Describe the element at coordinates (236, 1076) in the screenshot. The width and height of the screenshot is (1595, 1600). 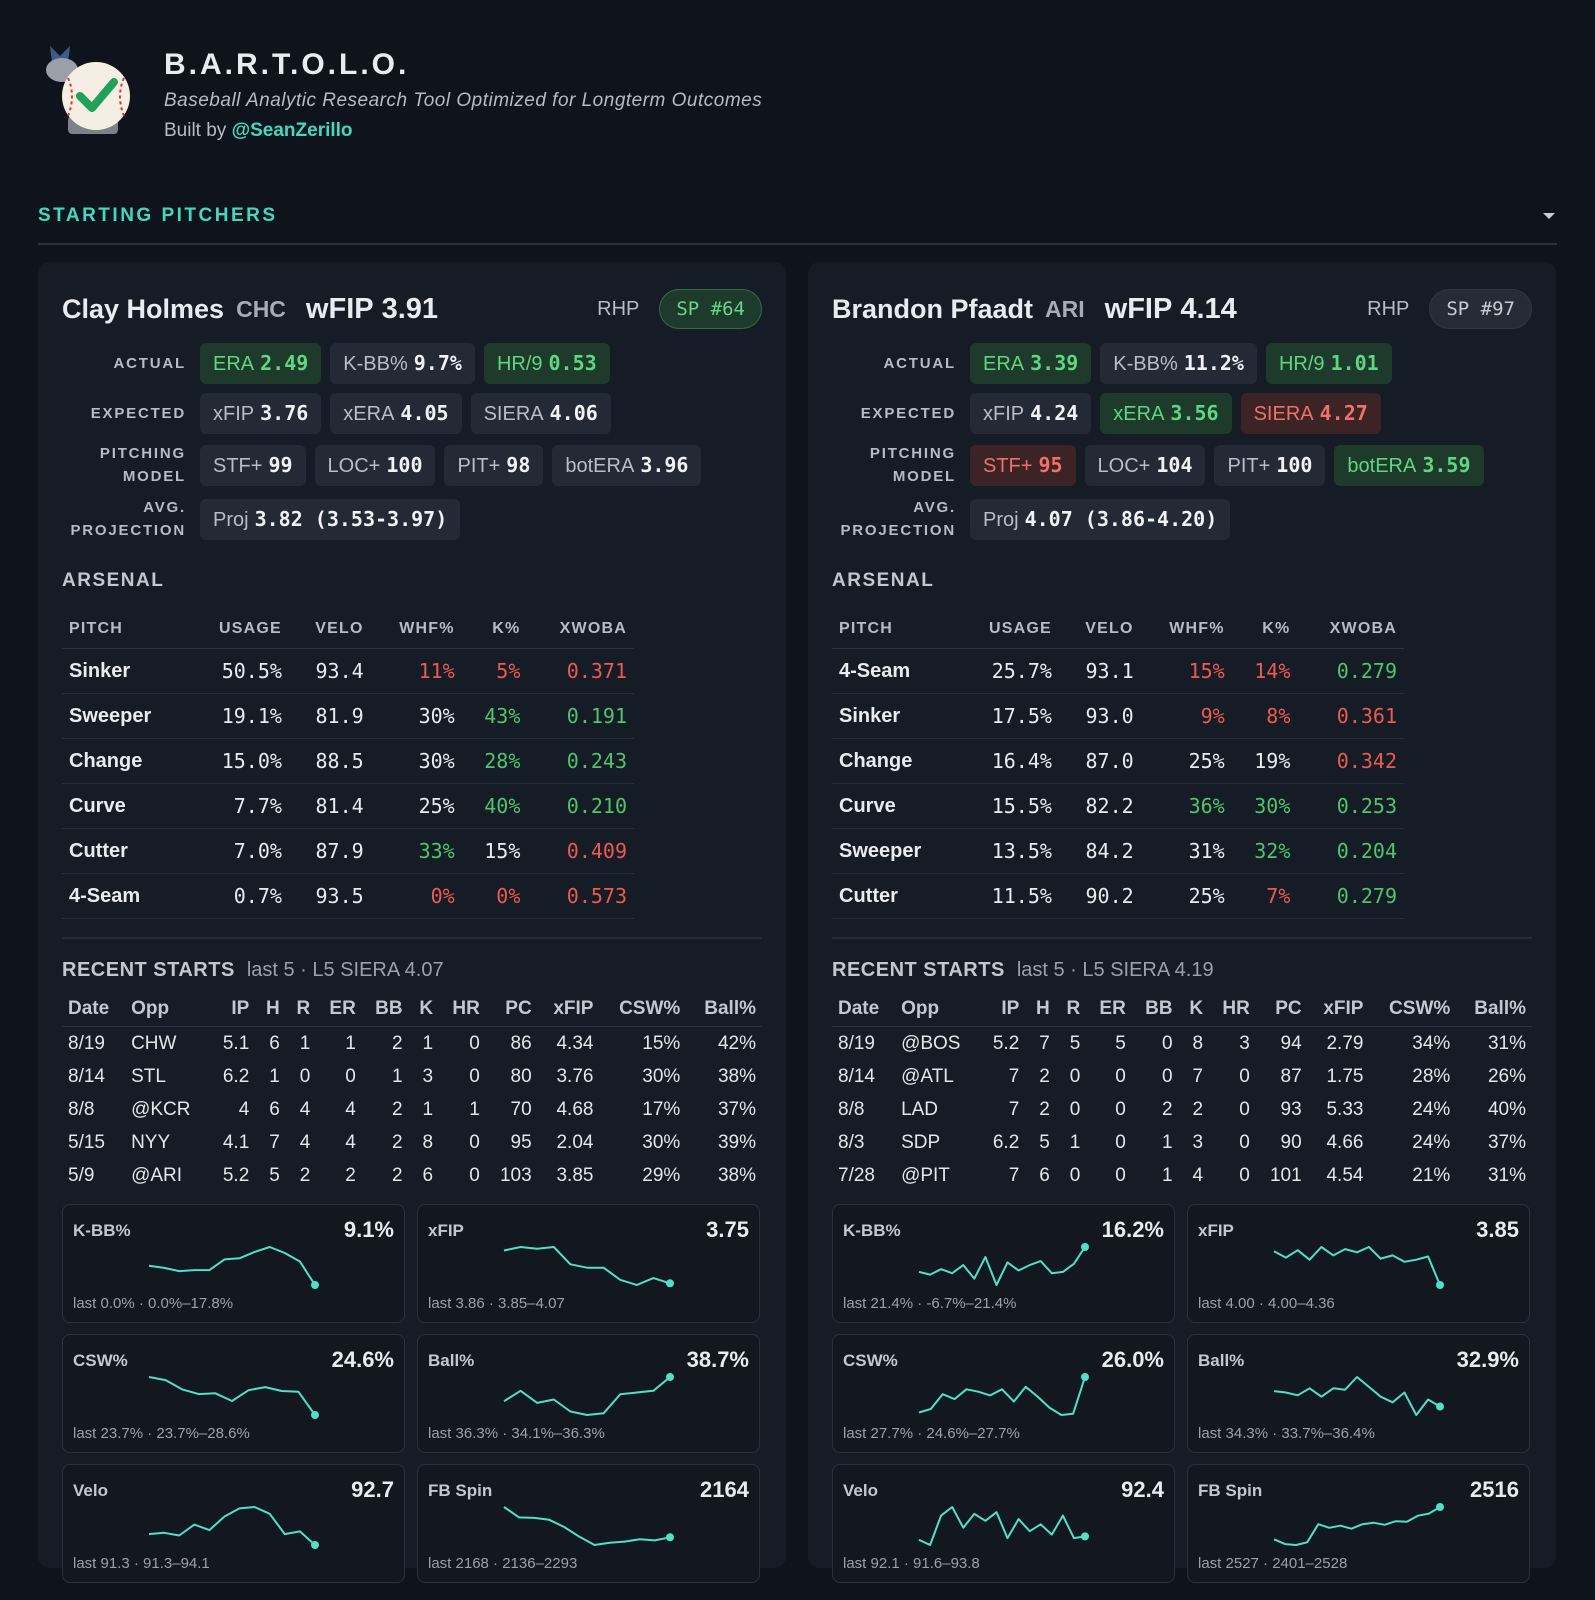
I see `recent-cell: 6.2` at that location.